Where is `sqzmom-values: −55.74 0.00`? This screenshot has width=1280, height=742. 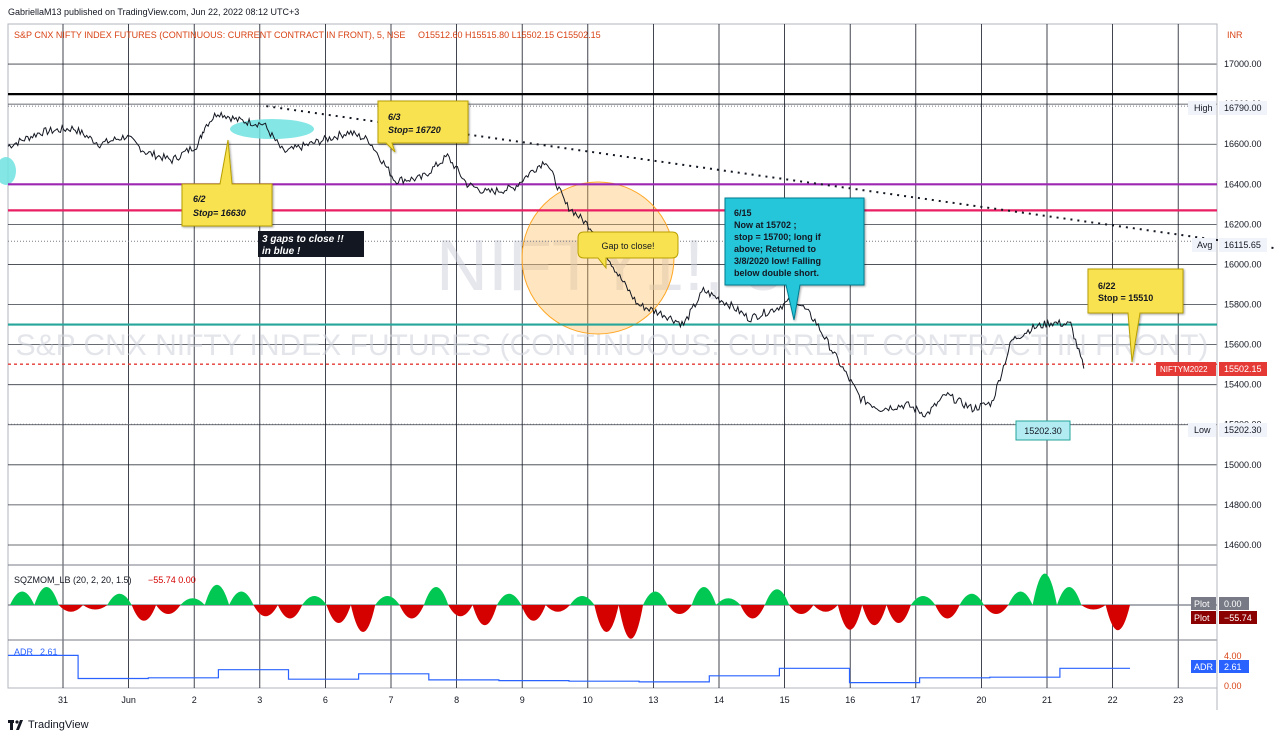
sqzmom-values: −55.74 0.00 is located at coordinates (172, 580).